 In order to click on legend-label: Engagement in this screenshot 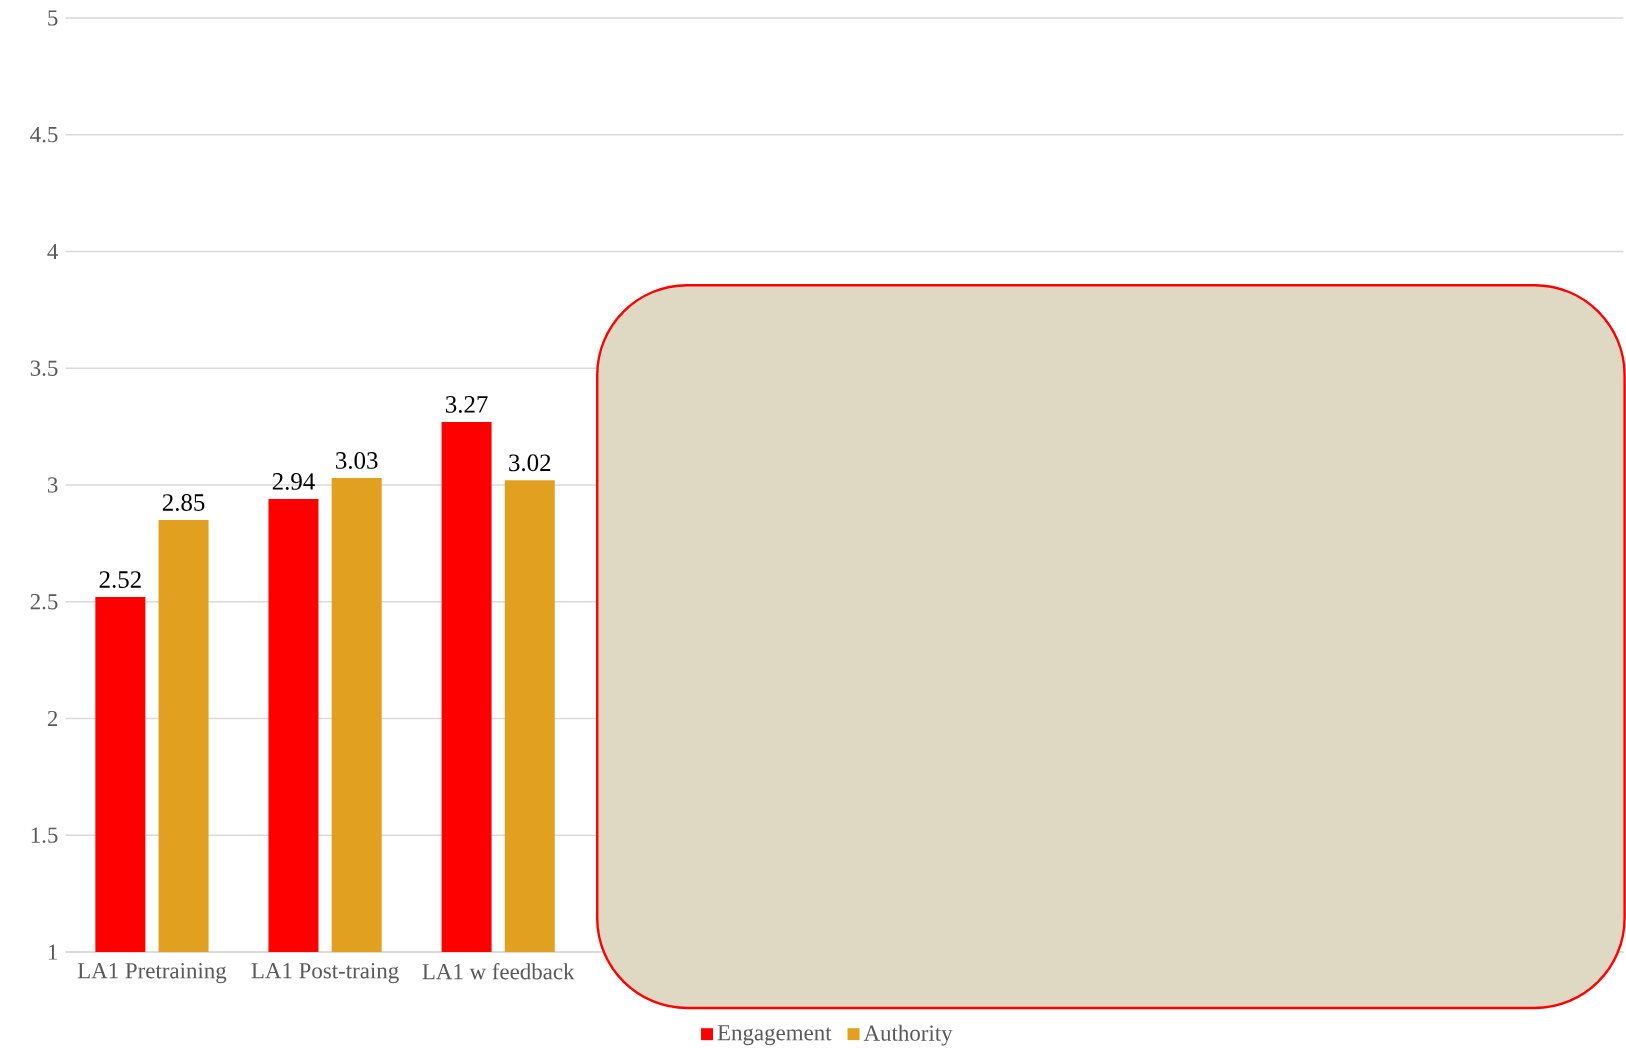, I will do `click(774, 1035)`.